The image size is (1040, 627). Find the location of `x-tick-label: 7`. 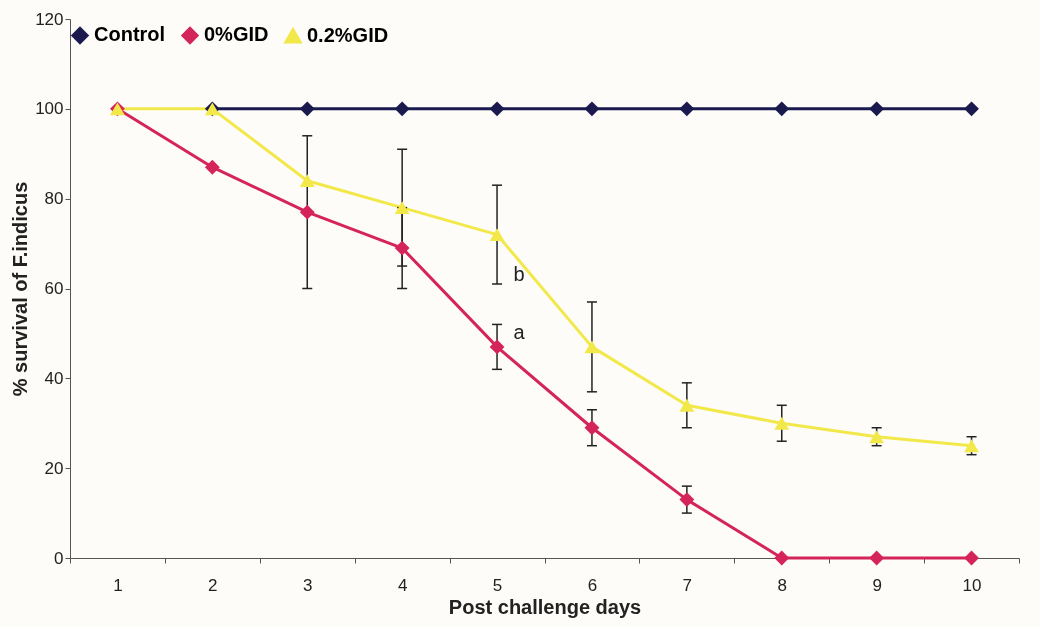

x-tick-label: 7 is located at coordinates (687, 585).